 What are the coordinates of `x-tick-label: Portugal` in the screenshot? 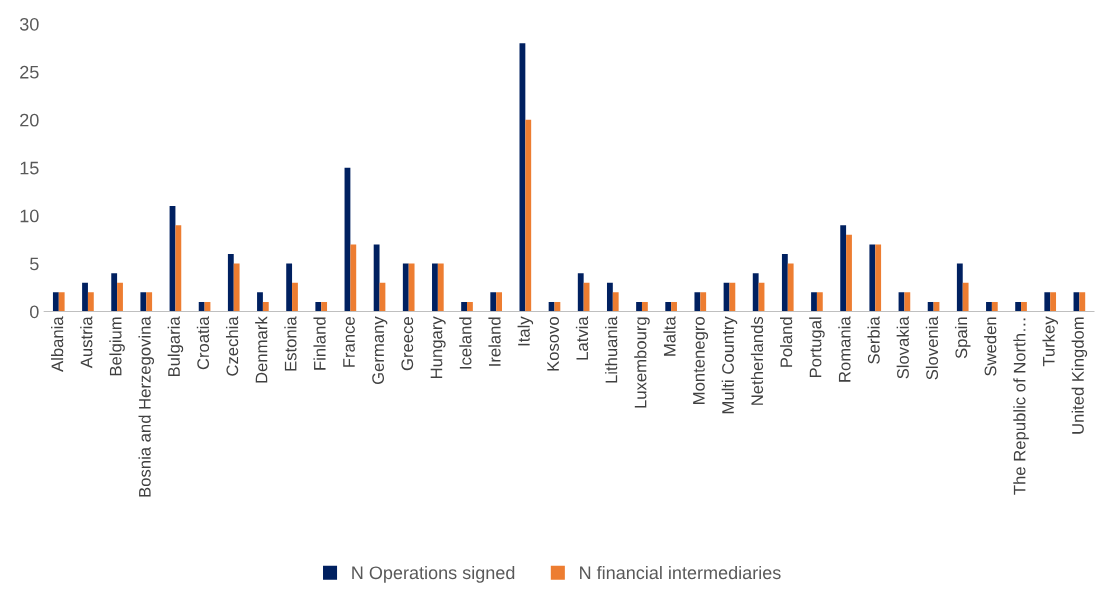 It's located at (817, 347).